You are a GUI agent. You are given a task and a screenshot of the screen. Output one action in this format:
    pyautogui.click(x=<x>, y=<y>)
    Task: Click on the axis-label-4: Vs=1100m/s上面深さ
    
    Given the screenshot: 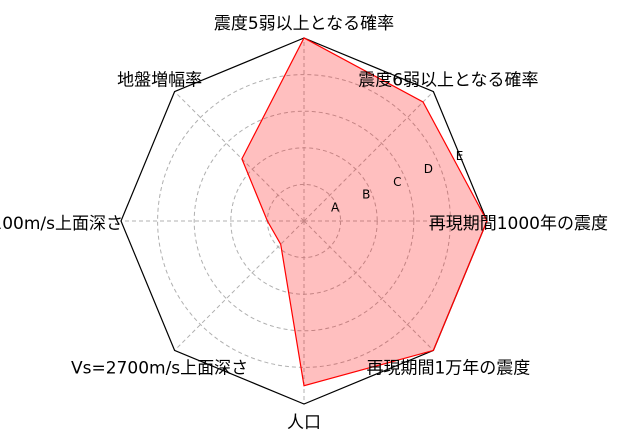 What is the action you would take?
    pyautogui.click(x=61, y=224)
    